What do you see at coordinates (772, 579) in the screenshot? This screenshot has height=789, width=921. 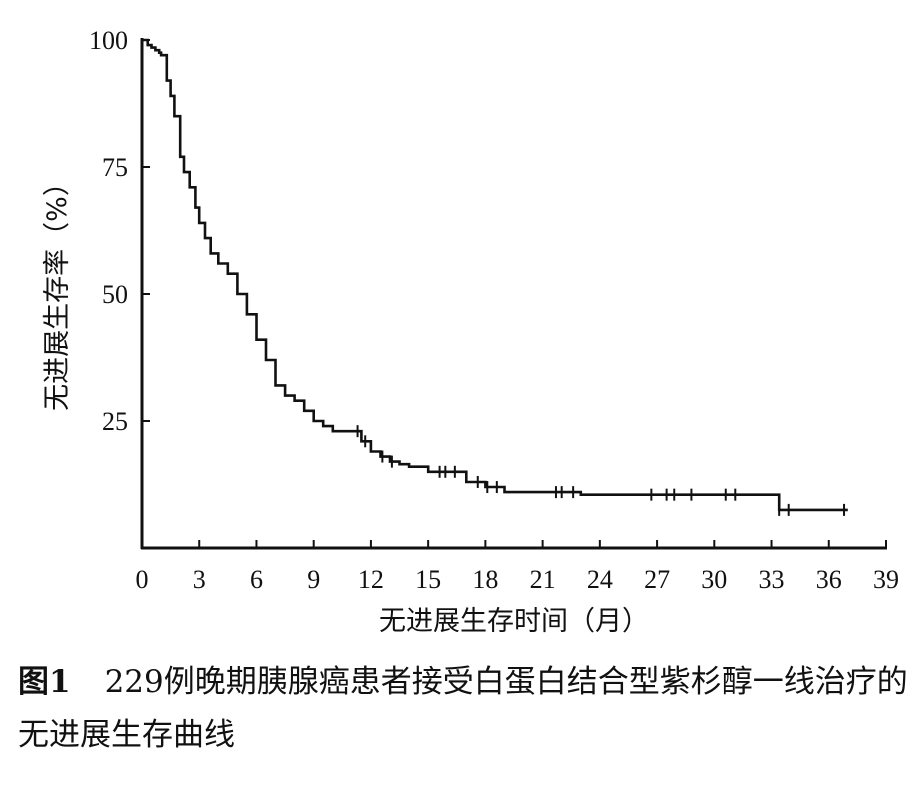 I see `x-tick-label: 33` at bounding box center [772, 579].